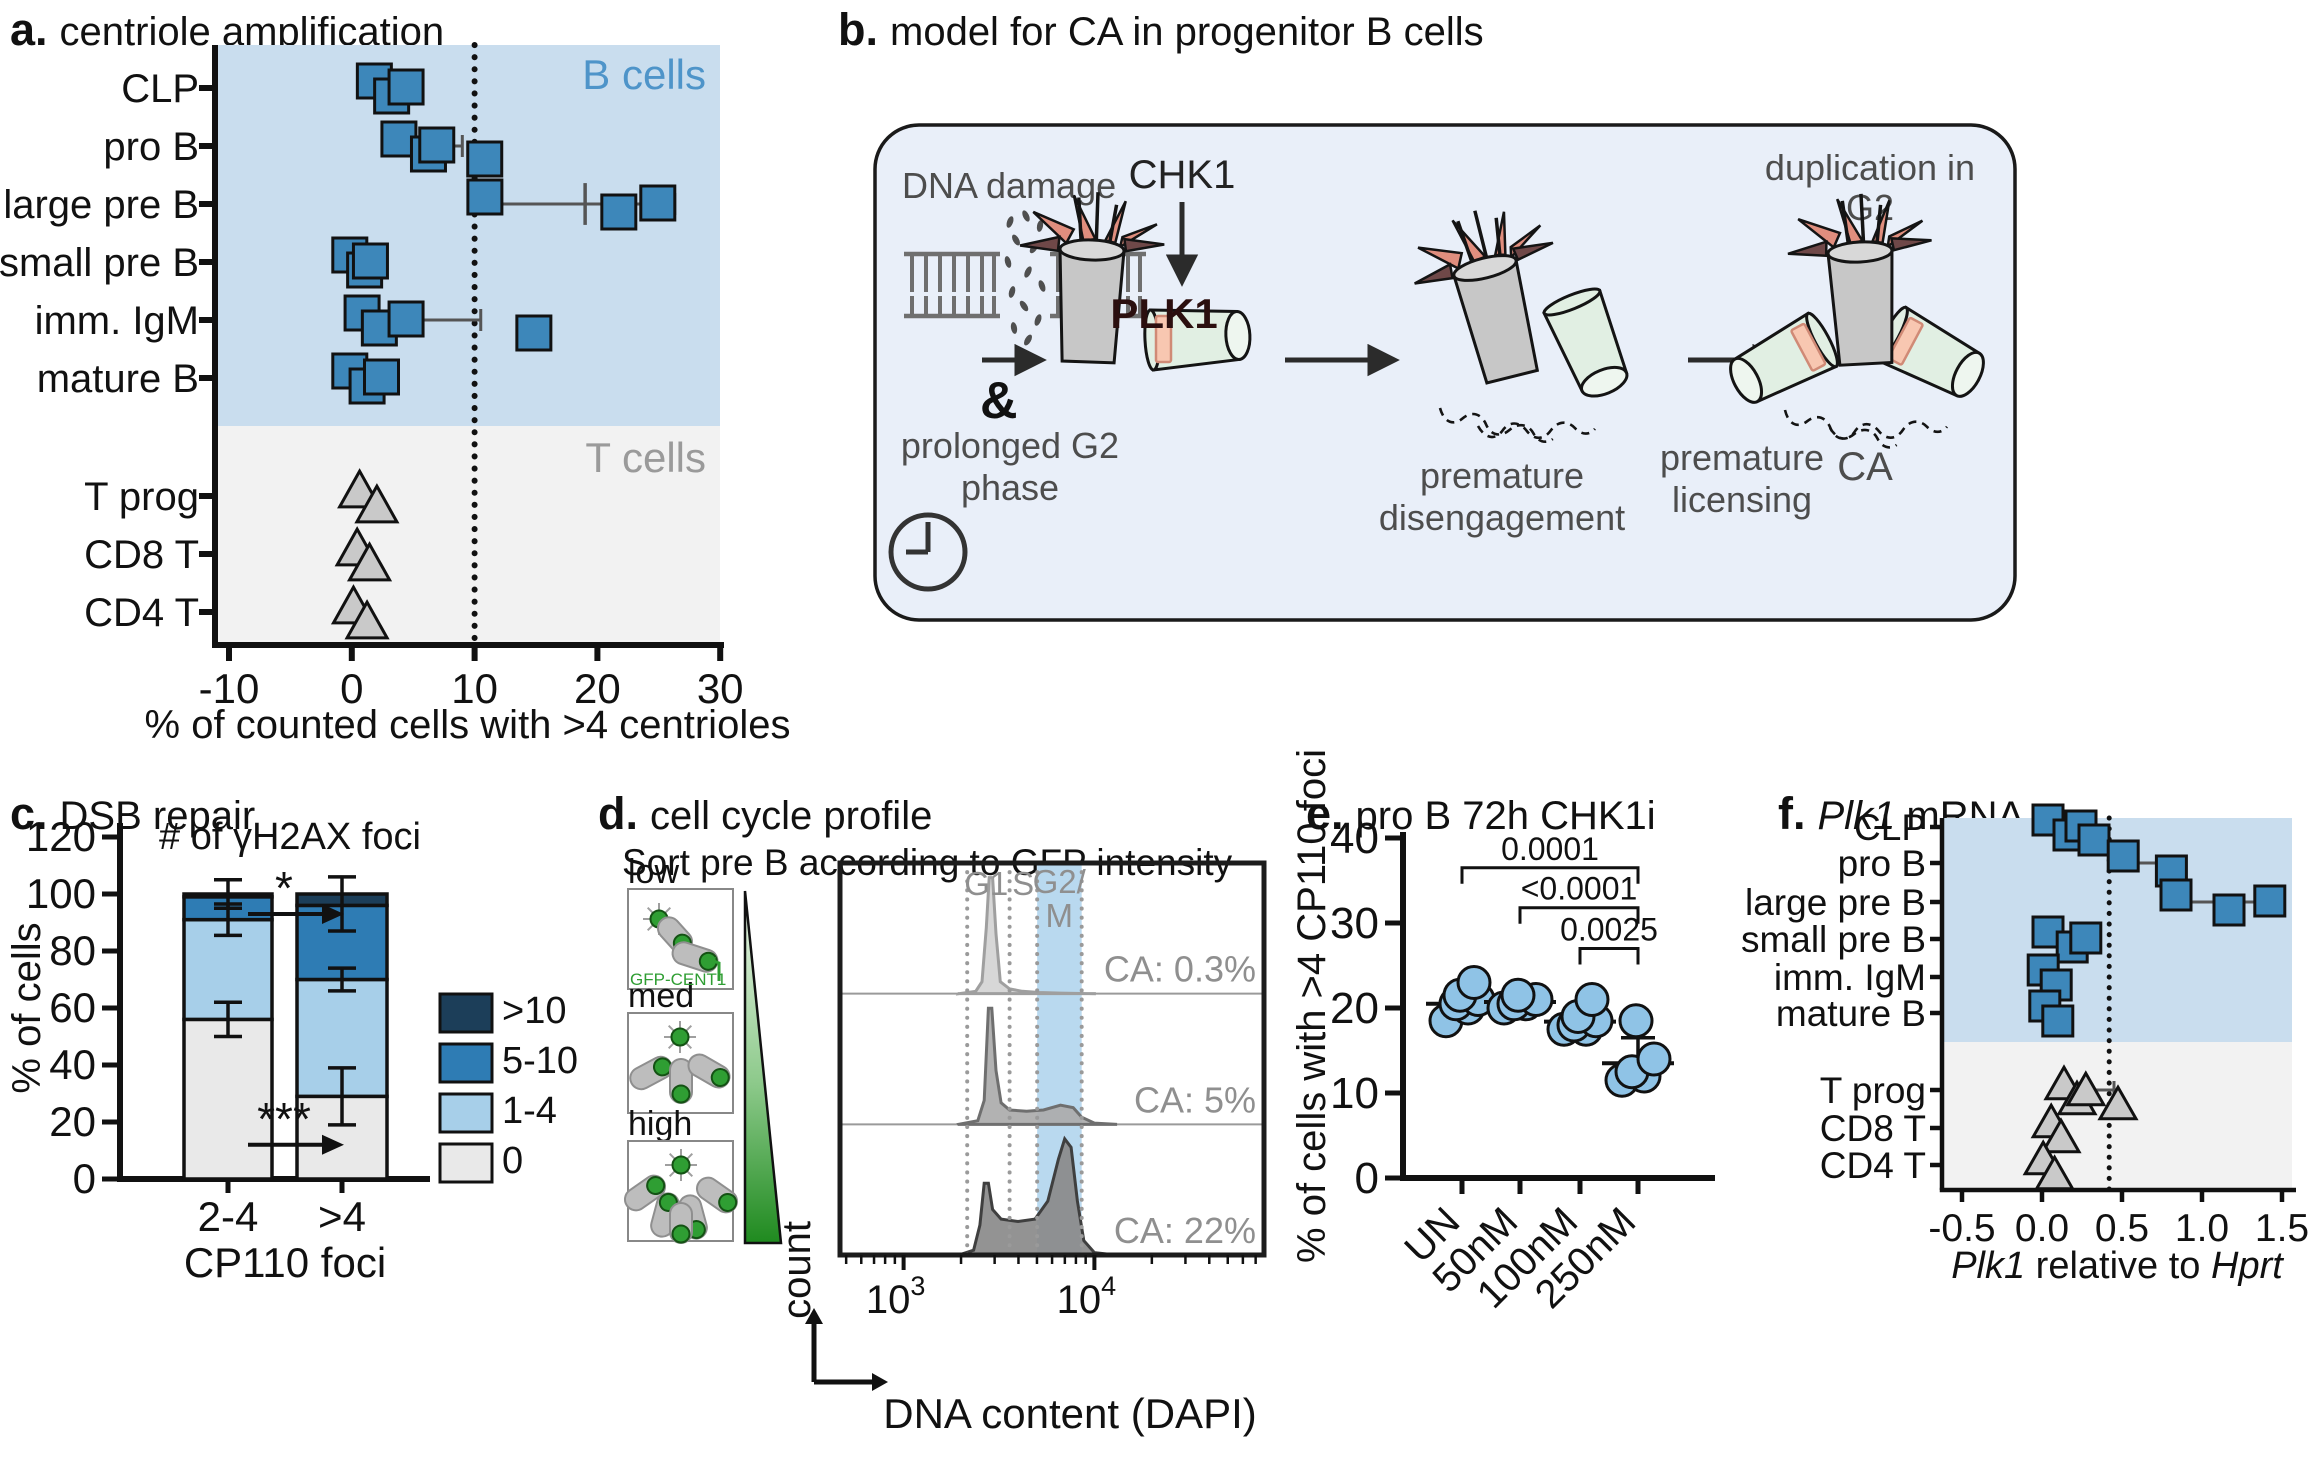 Image resolution: width=2324 pixels, height=1475 pixels. I want to click on x-tick-label: 0.5, so click(2122, 1228).